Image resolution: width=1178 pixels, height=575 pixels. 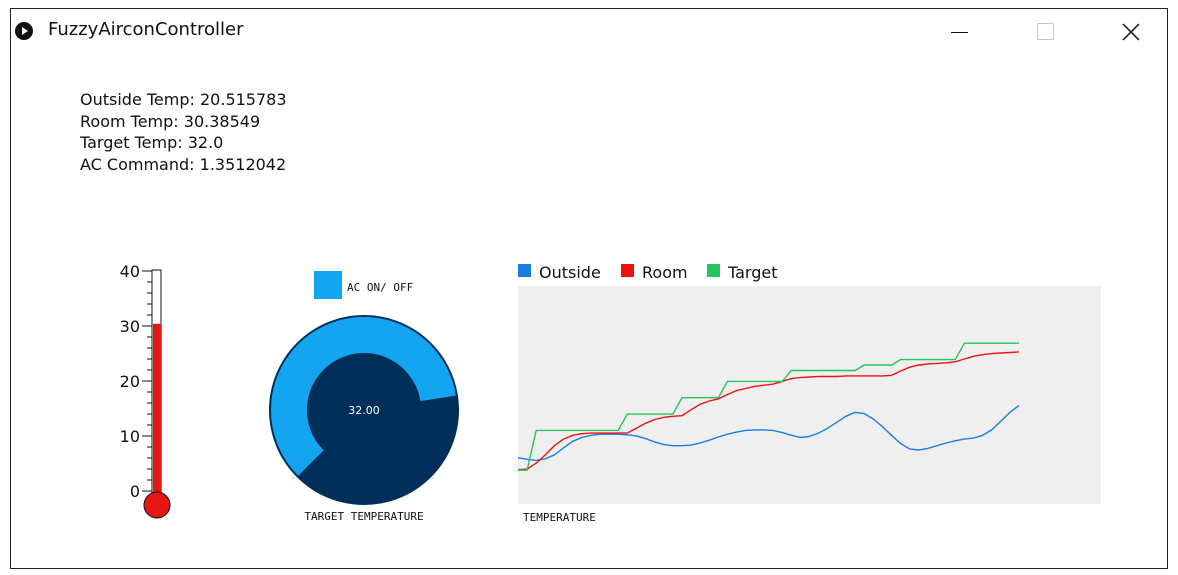 What do you see at coordinates (1044, 32) in the screenshot?
I see `maximize-button` at bounding box center [1044, 32].